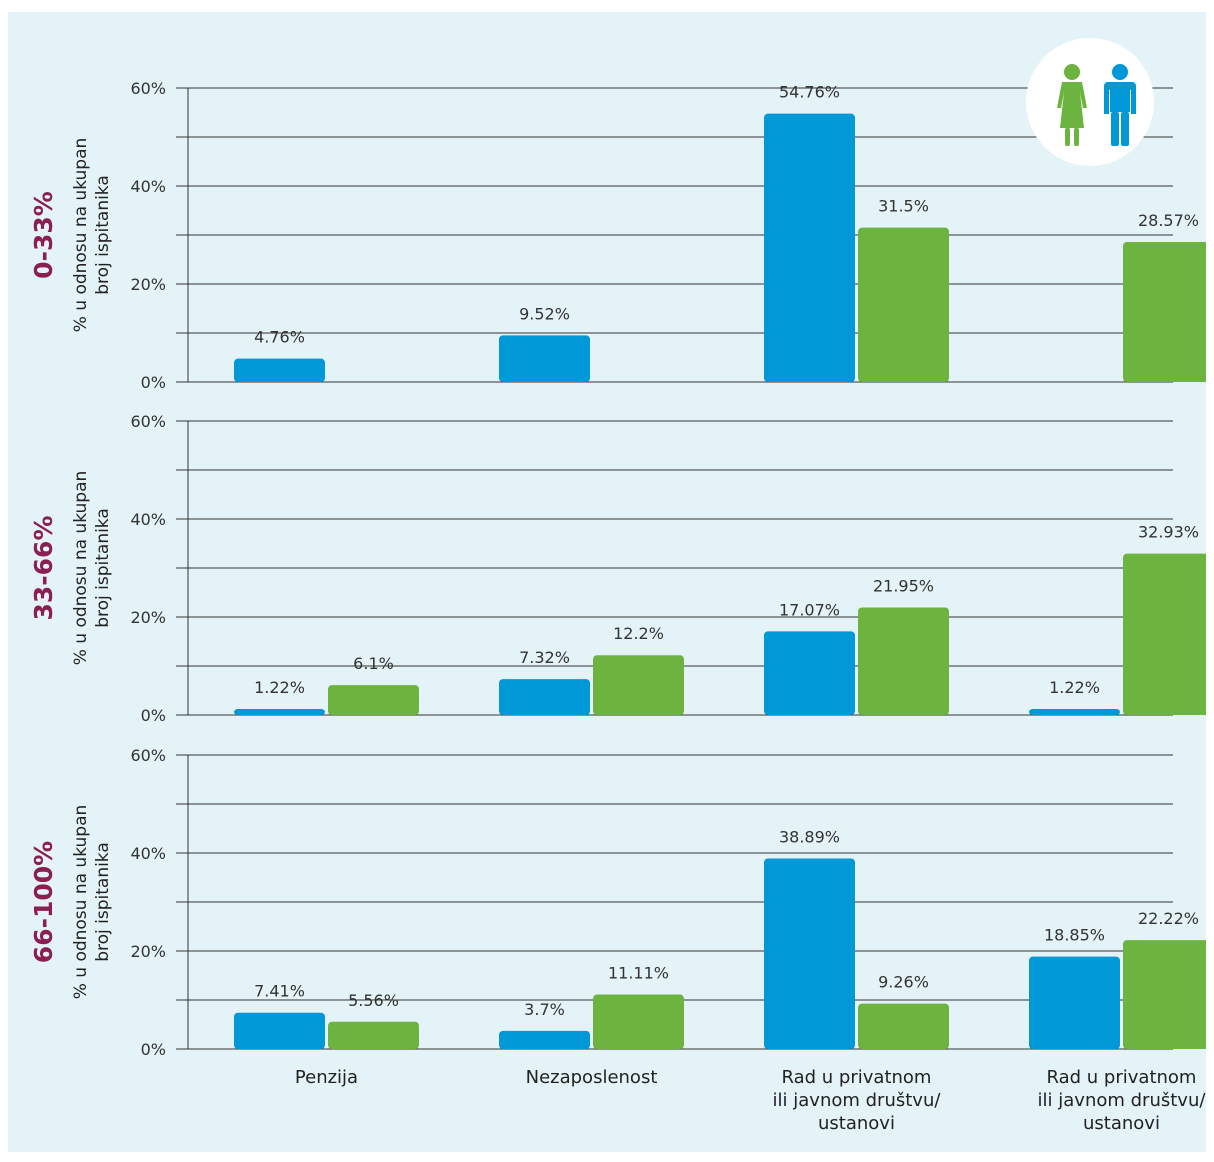 This screenshot has height=1162, width=1214. What do you see at coordinates (279, 337) in the screenshot?
I see `data-label: 4.76%` at bounding box center [279, 337].